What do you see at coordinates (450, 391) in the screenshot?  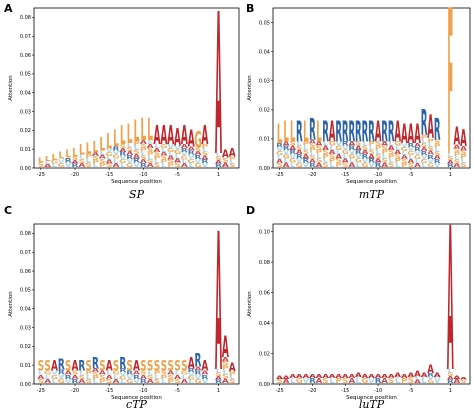 I see `x-tick-label: 1` at bounding box center [450, 391].